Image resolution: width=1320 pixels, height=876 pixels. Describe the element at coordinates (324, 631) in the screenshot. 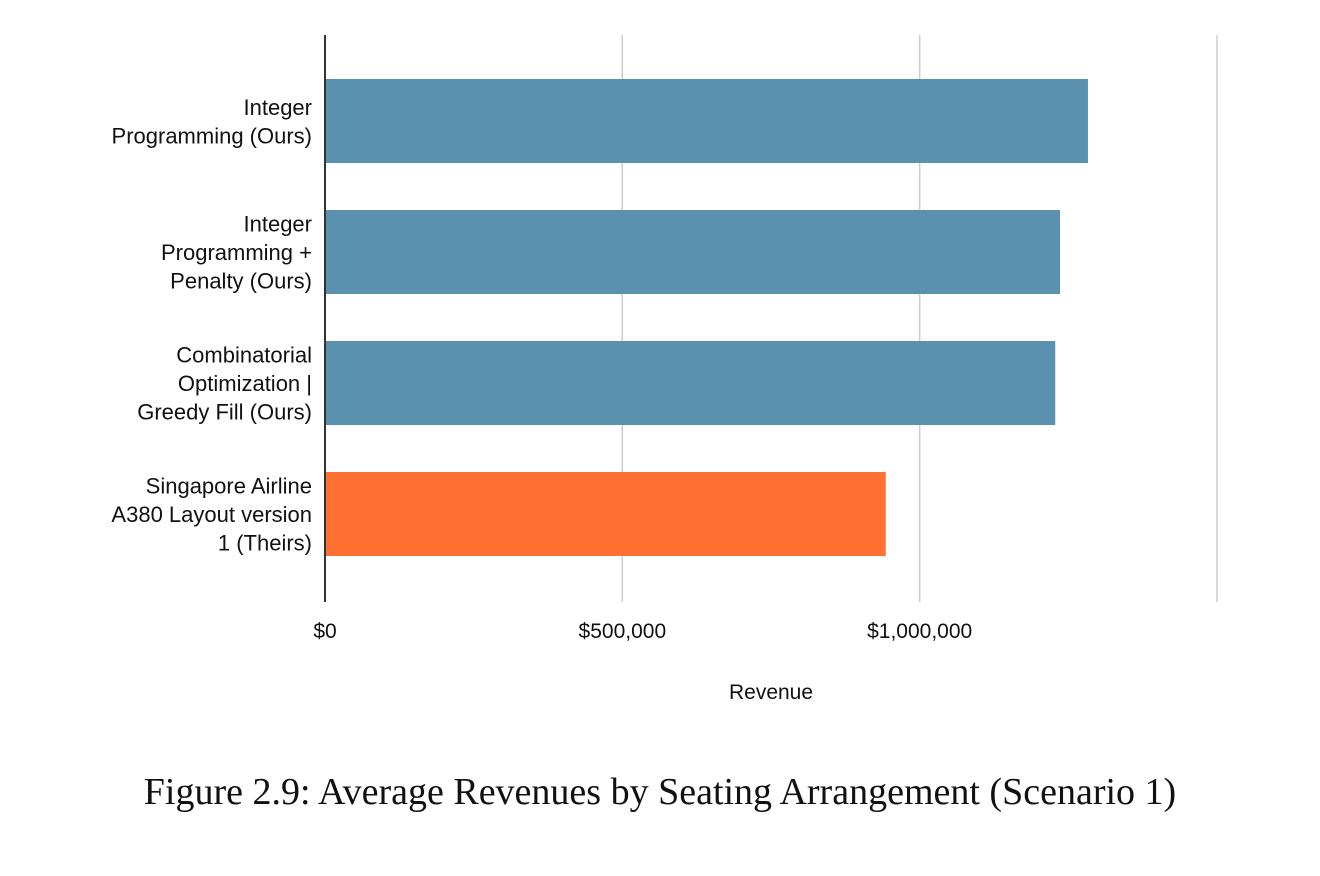

I see `x-tick-label: $0` at that location.